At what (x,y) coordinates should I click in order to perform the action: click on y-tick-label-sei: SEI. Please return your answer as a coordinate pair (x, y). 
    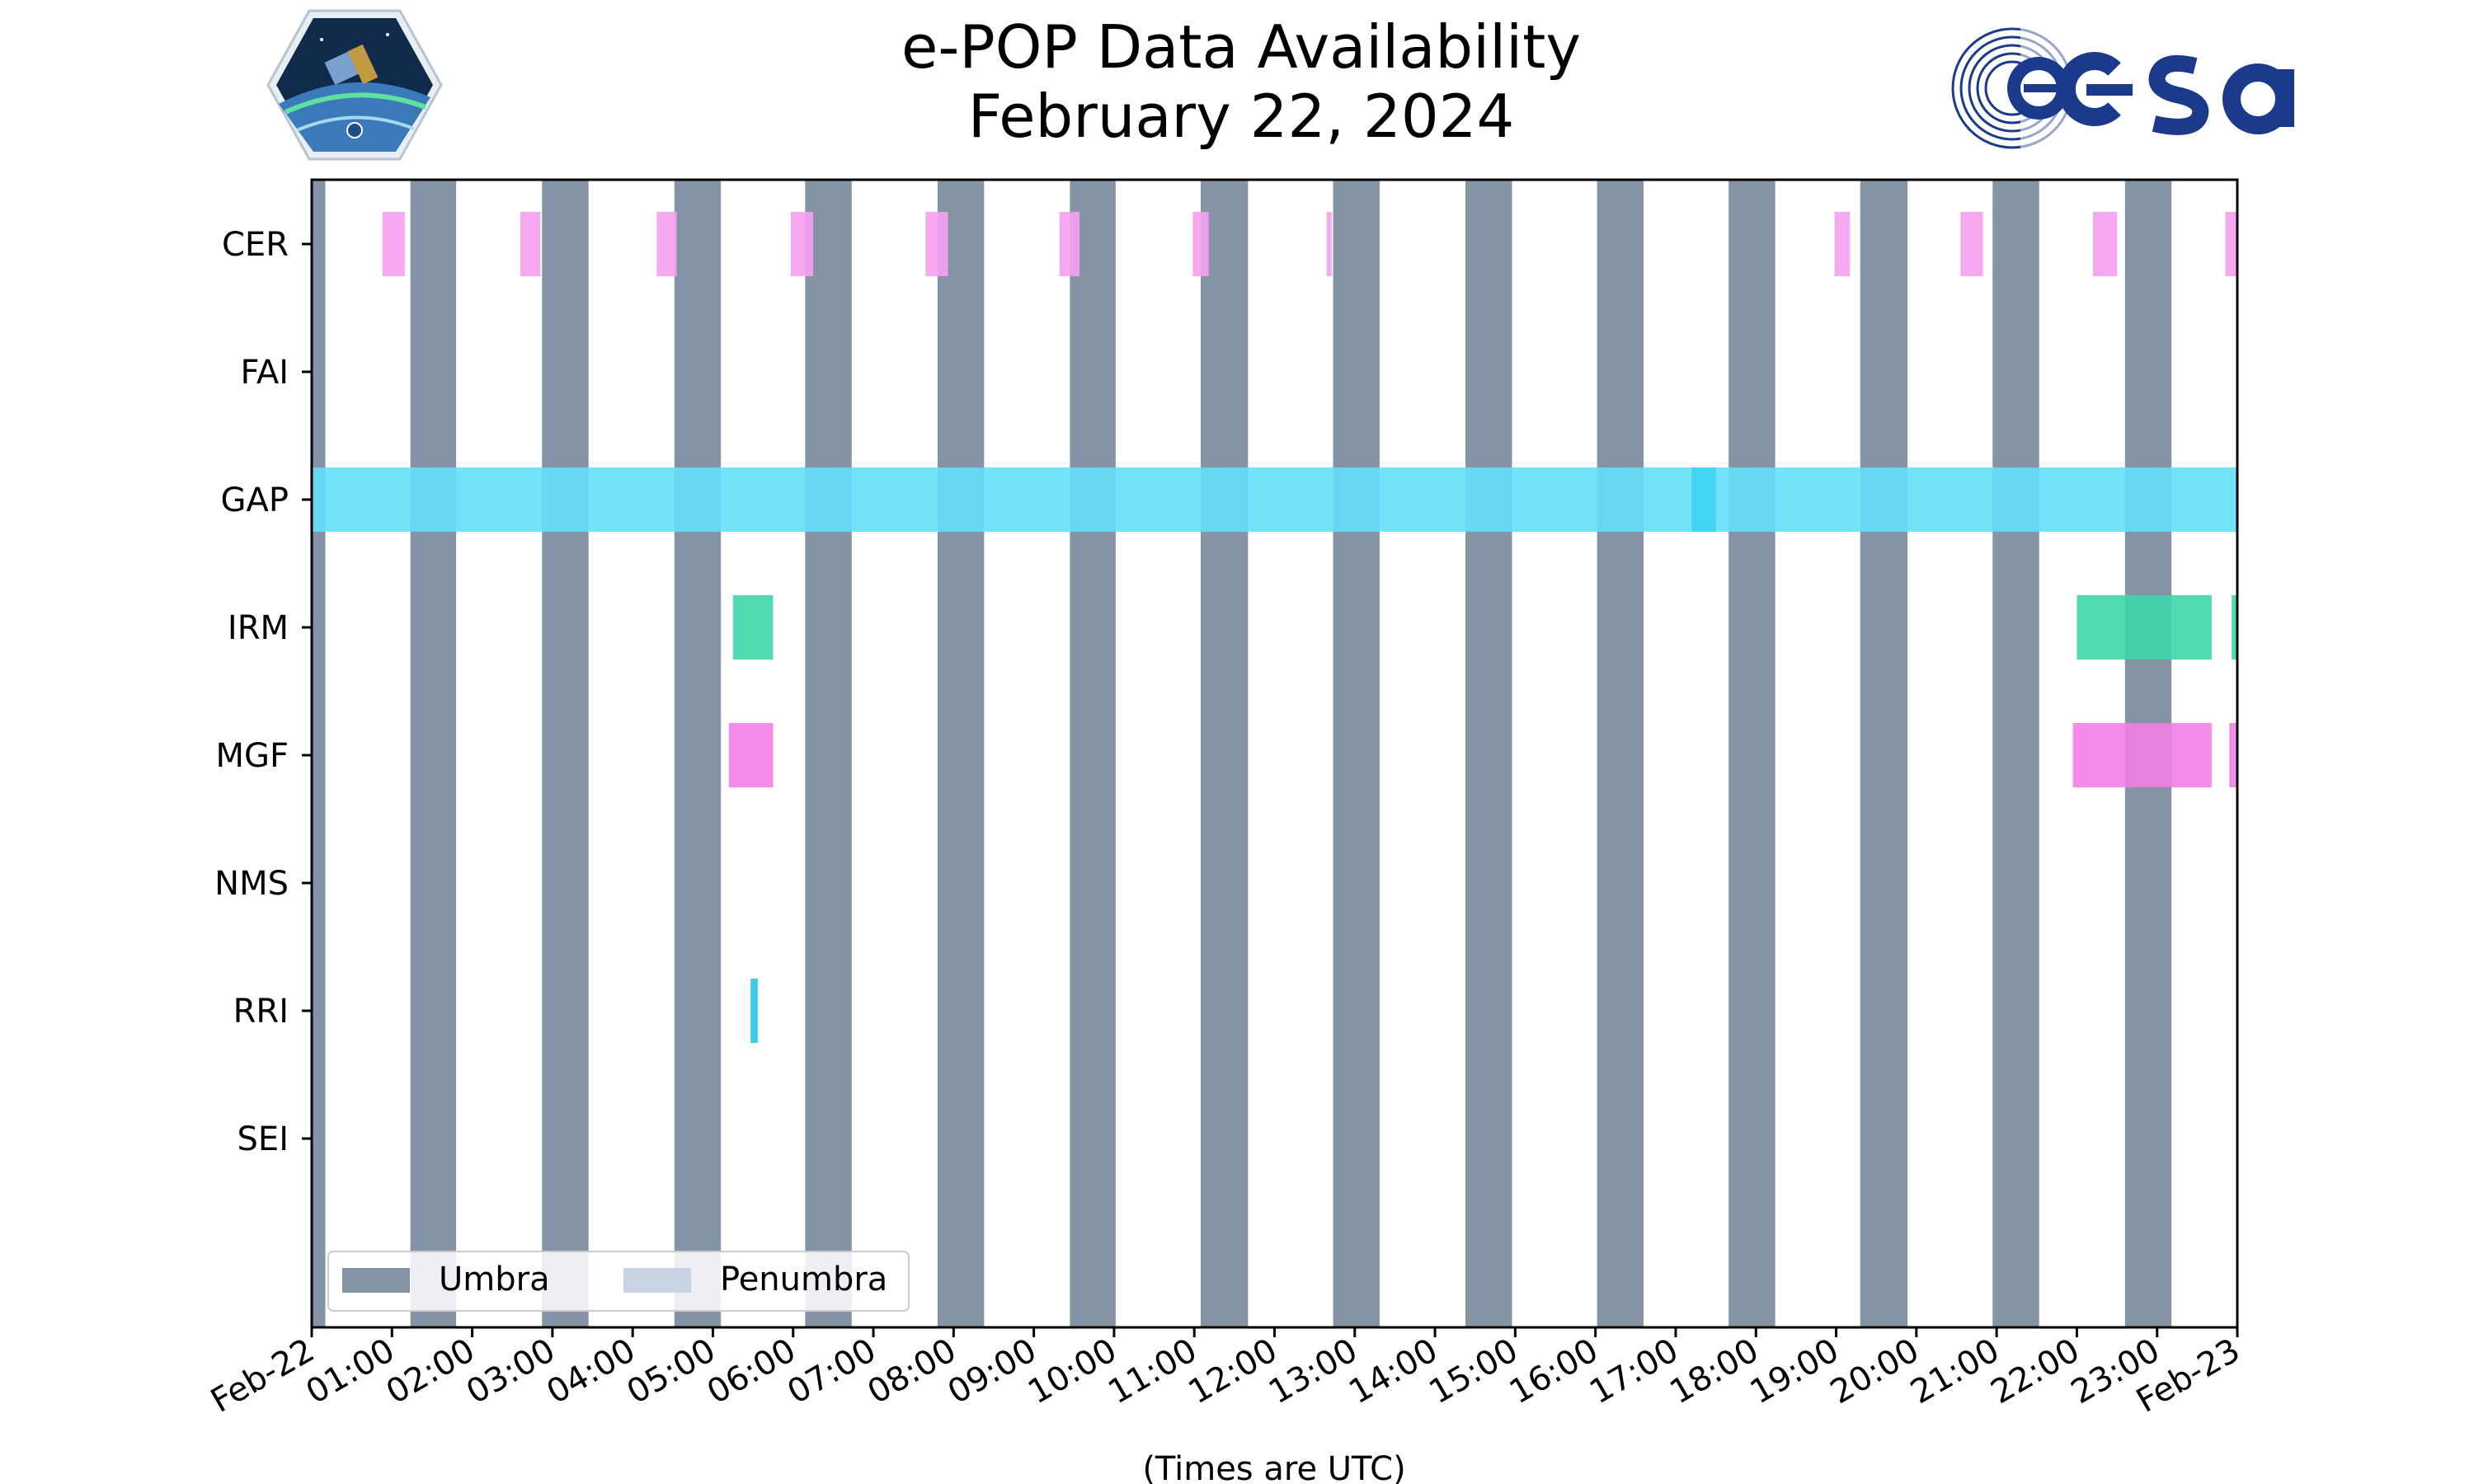
    Looking at the image, I should click on (263, 1139).